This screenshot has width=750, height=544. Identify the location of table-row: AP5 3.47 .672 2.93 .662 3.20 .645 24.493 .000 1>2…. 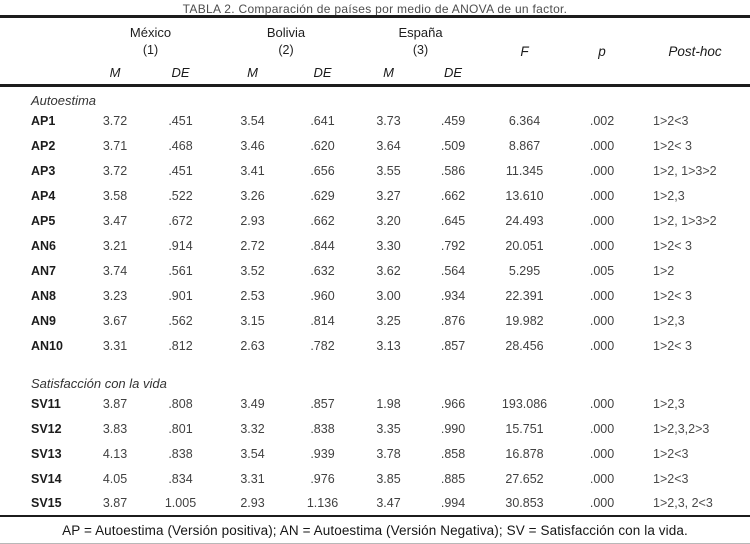
(375, 220).